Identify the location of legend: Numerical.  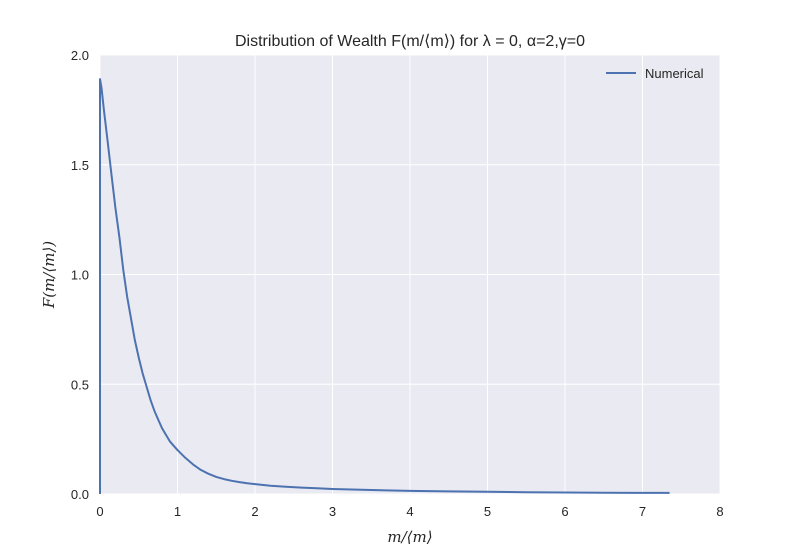
(655, 73).